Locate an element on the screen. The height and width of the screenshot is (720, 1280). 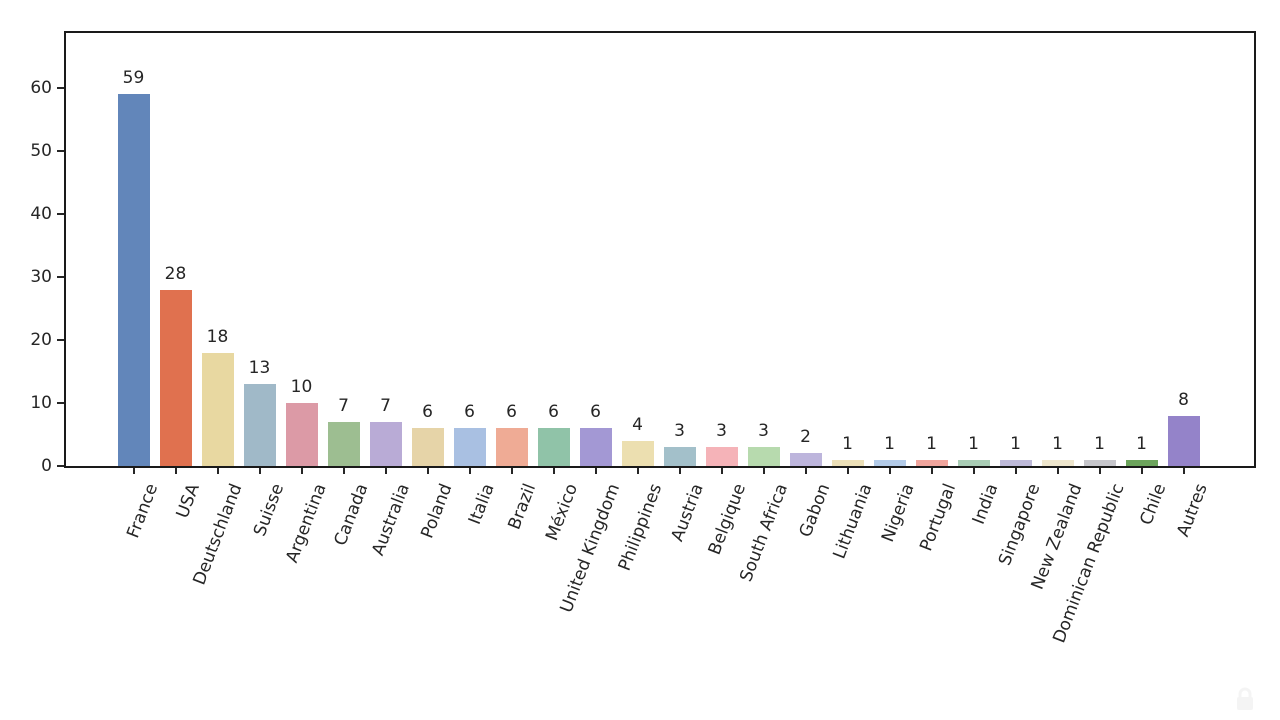
bar-philippines is located at coordinates (637, 453).